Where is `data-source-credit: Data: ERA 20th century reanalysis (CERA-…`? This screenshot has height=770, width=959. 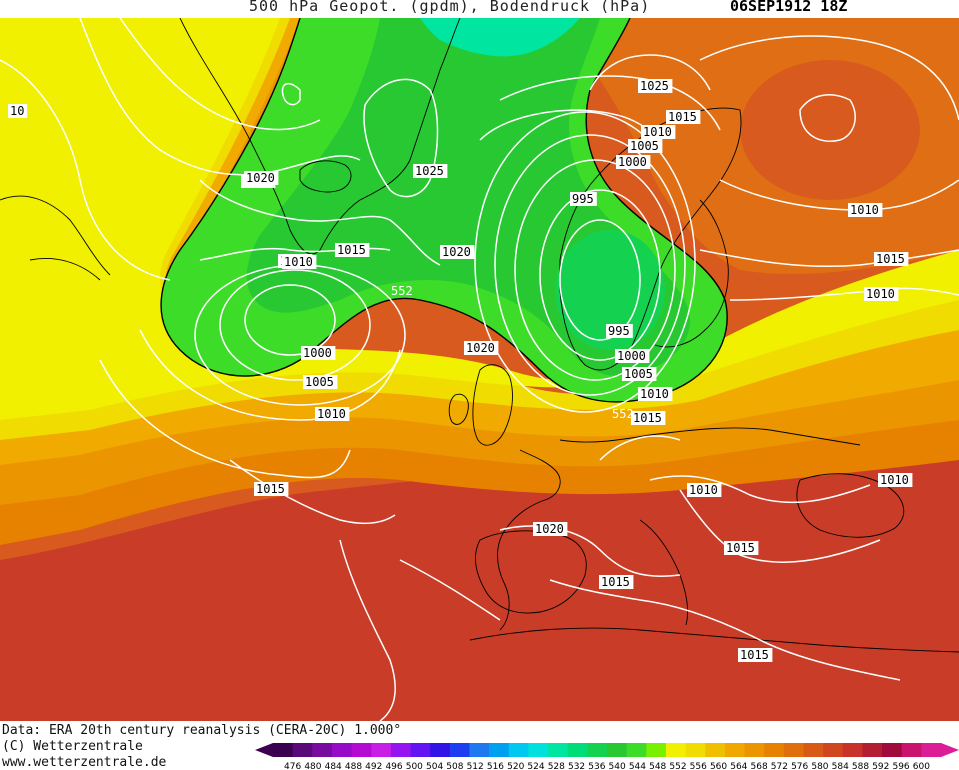 data-source-credit: Data: ERA 20th century reanalysis (CERA-… is located at coordinates (202, 730).